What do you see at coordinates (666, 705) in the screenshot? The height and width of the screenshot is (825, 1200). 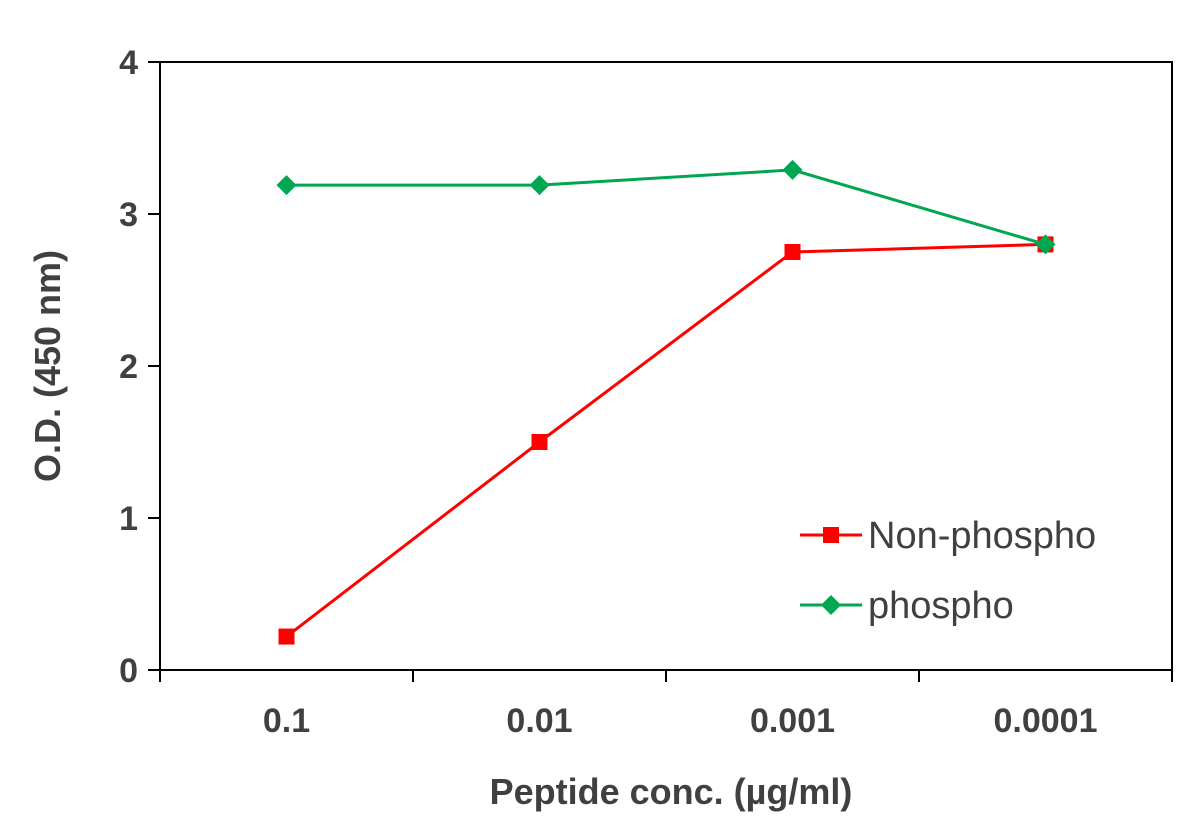 I see `x-axis: 0.1 0.01 0.001 0.0001` at bounding box center [666, 705].